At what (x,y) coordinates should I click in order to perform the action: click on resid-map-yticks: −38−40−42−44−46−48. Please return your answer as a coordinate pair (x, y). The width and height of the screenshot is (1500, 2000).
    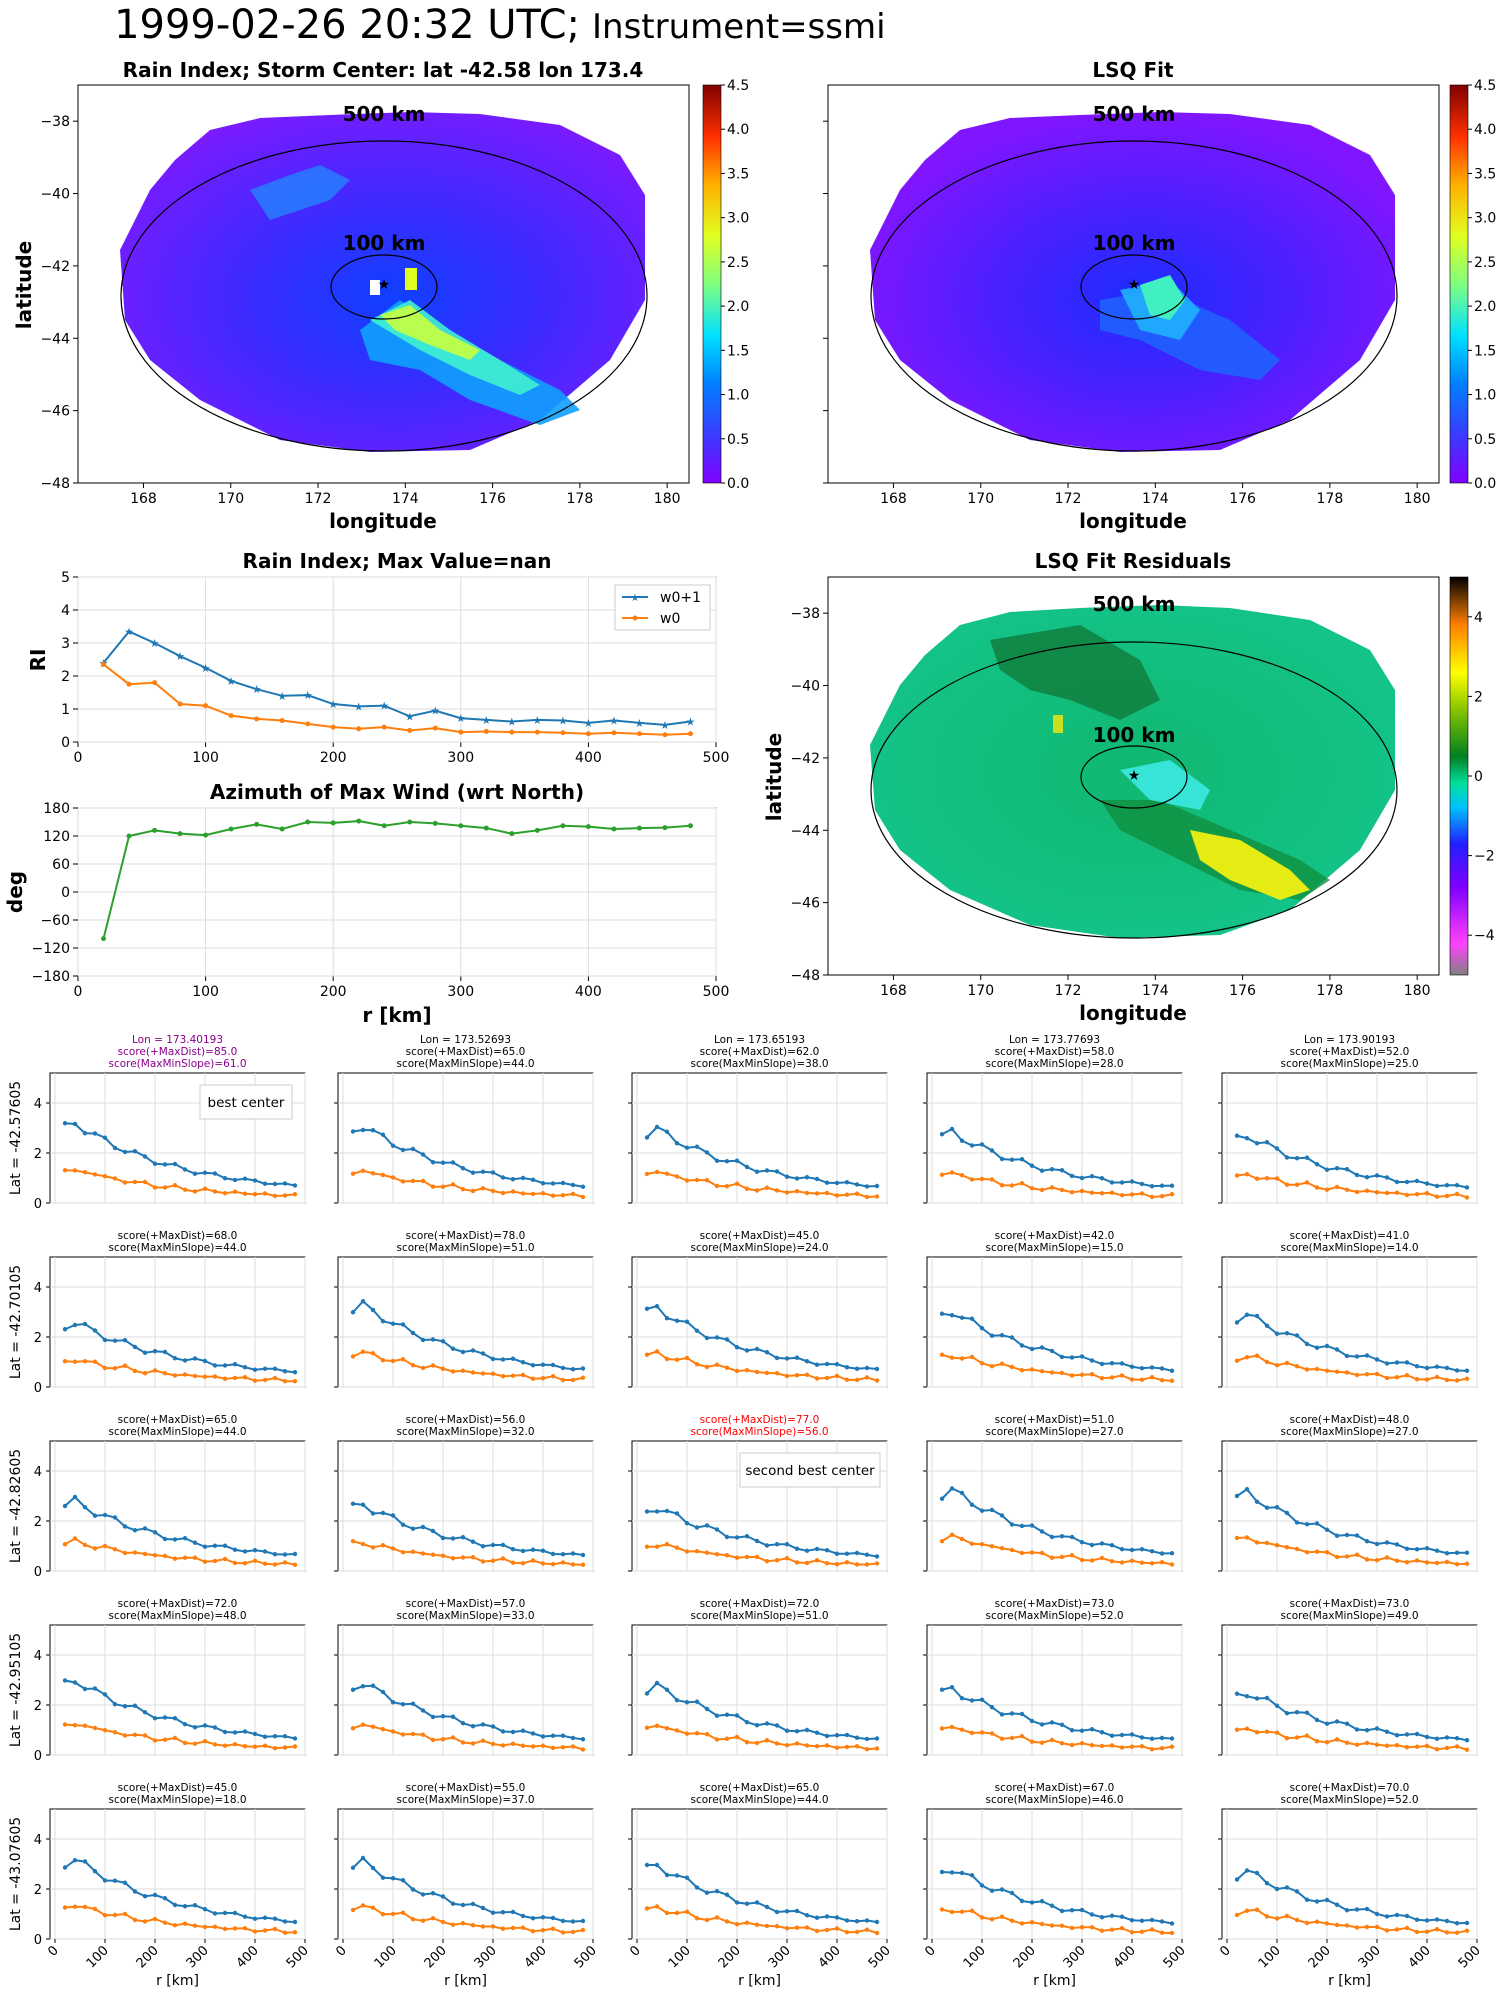
    Looking at the image, I should click on (809, 795).